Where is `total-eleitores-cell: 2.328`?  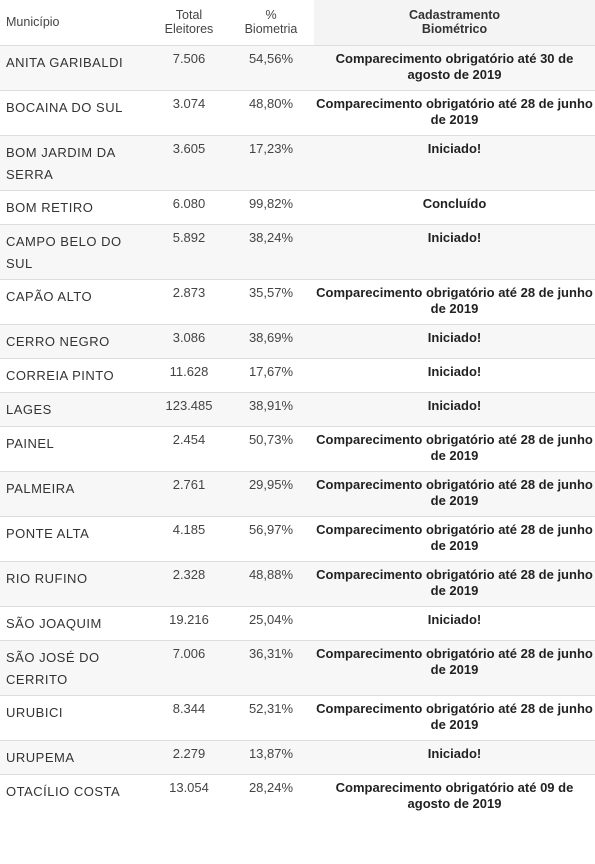 total-eleitores-cell: 2.328 is located at coordinates (189, 583).